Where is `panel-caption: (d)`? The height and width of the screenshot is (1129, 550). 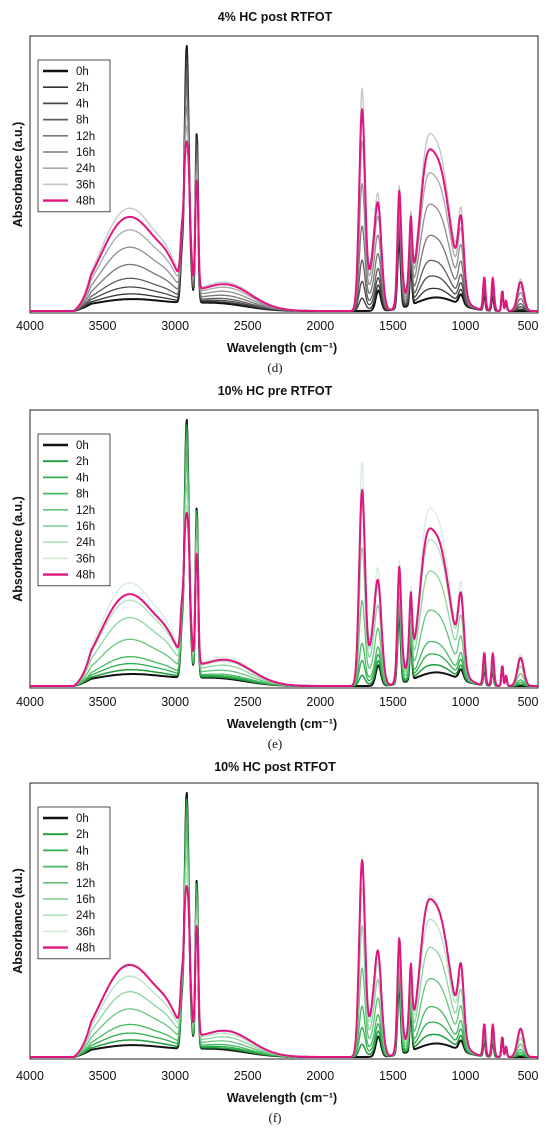
panel-caption: (d) is located at coordinates (274, 367).